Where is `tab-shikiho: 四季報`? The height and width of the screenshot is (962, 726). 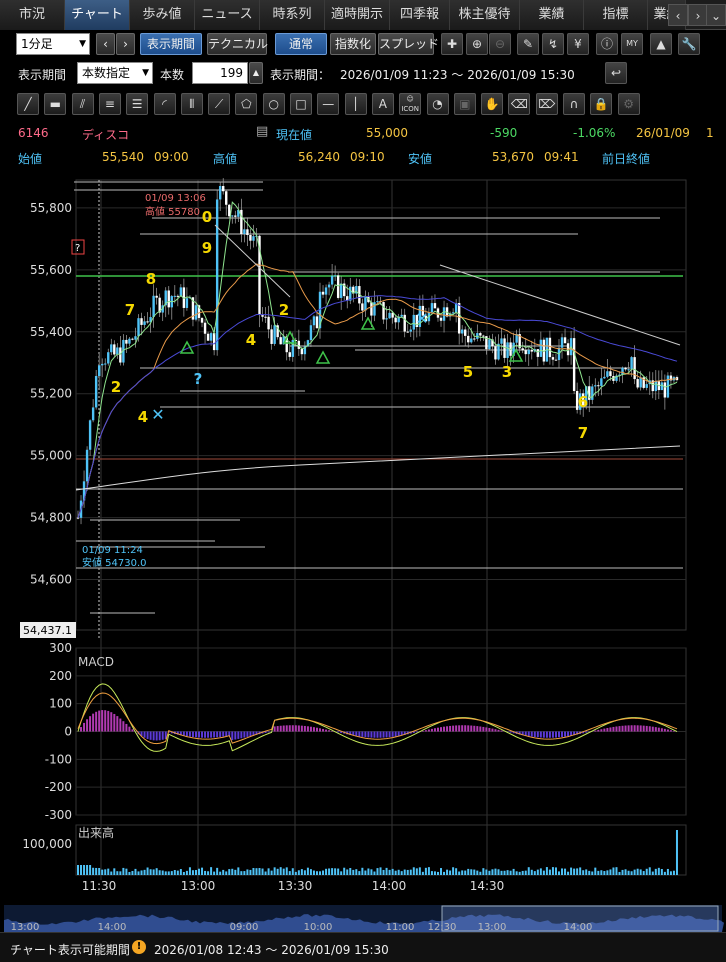 tab-shikiho: 四季報 is located at coordinates (420, 15).